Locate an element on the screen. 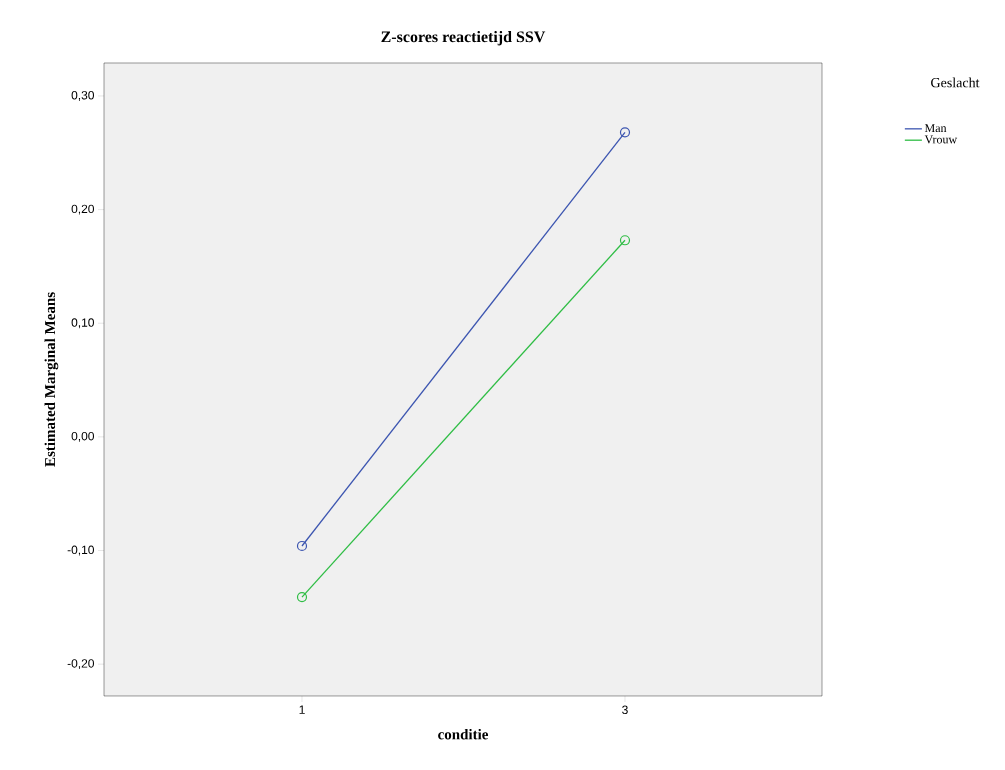 Image resolution: width=1005 pixels, height=770 pixels. y-axis-title: Estimated Marginal Means is located at coordinates (51, 379).